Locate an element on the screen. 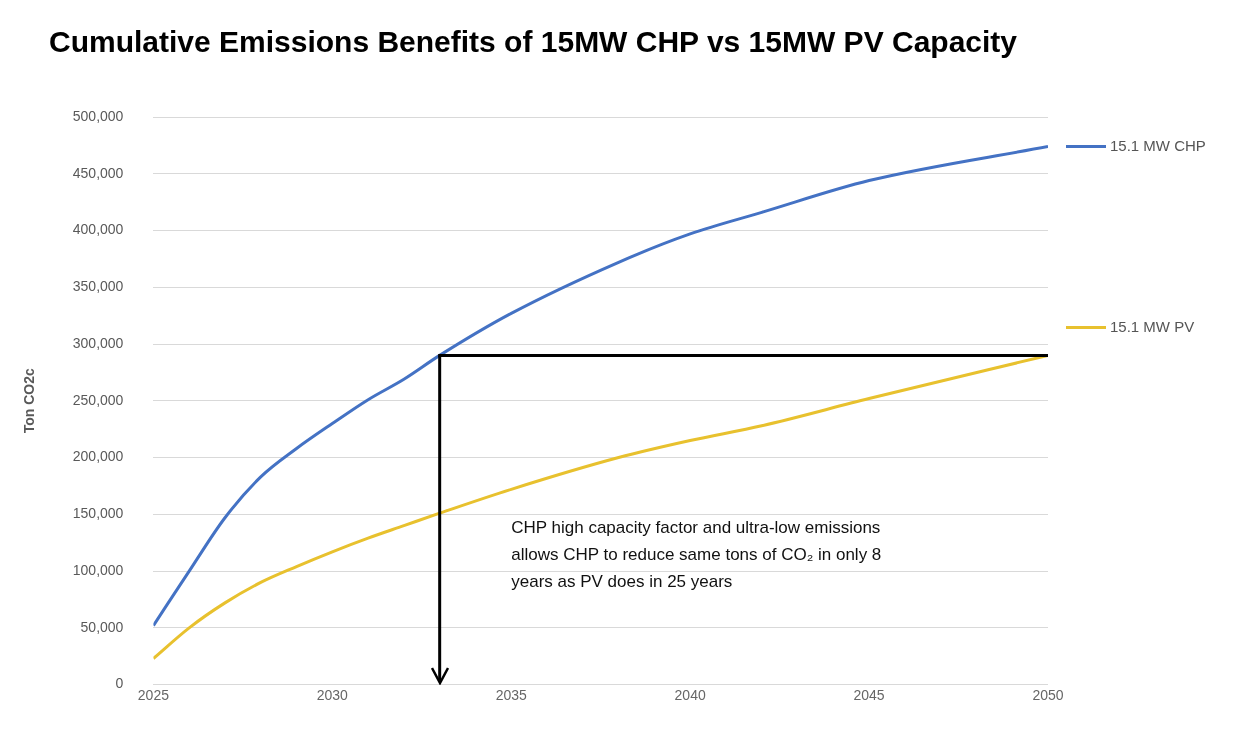  x-tick-label: 2035 is located at coordinates (511, 694).